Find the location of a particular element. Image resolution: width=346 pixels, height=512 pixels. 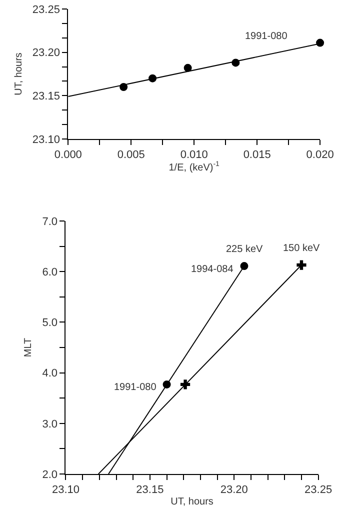

y-tick-label: 23.10 is located at coordinates (46, 140).